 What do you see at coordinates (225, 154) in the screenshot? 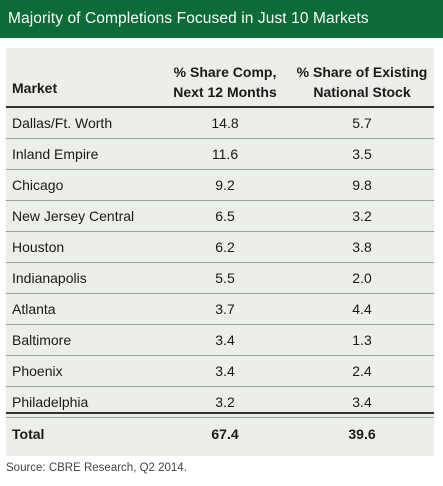
I see `cell-share-comp: 11.6` at bounding box center [225, 154].